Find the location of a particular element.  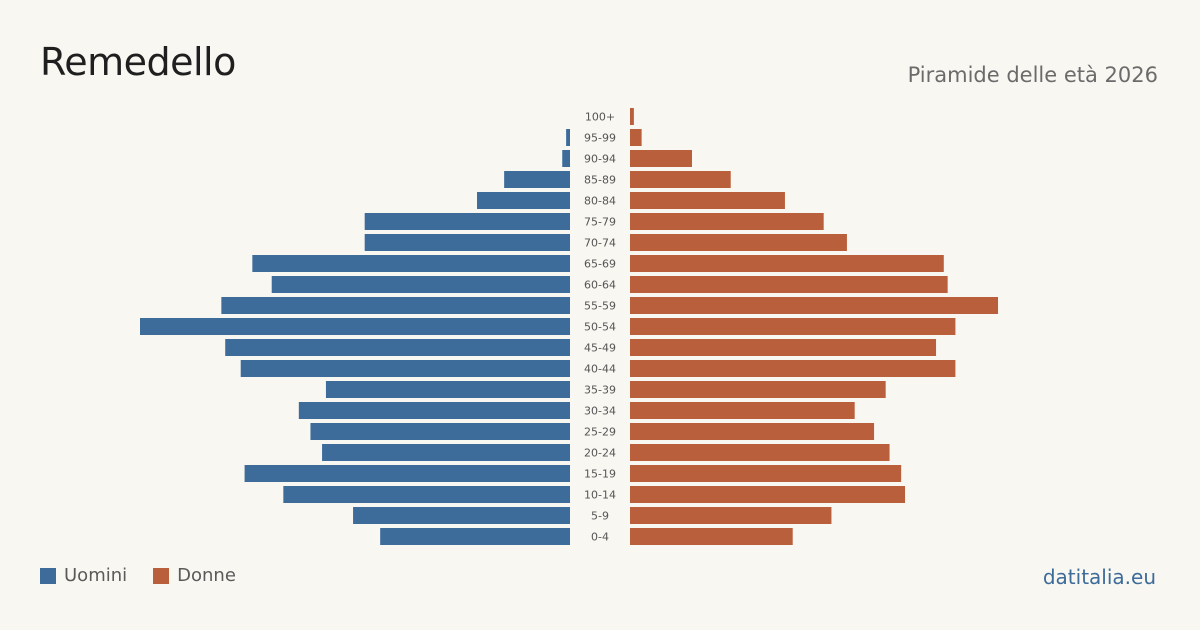

chart-subtitle: Piramide delle età 2026 is located at coordinates (1032, 75).